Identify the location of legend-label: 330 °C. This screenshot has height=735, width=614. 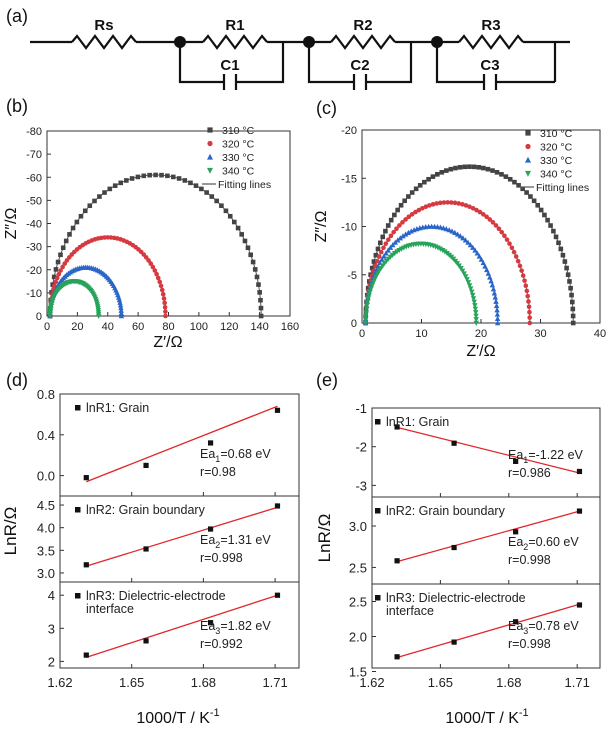
(238, 158).